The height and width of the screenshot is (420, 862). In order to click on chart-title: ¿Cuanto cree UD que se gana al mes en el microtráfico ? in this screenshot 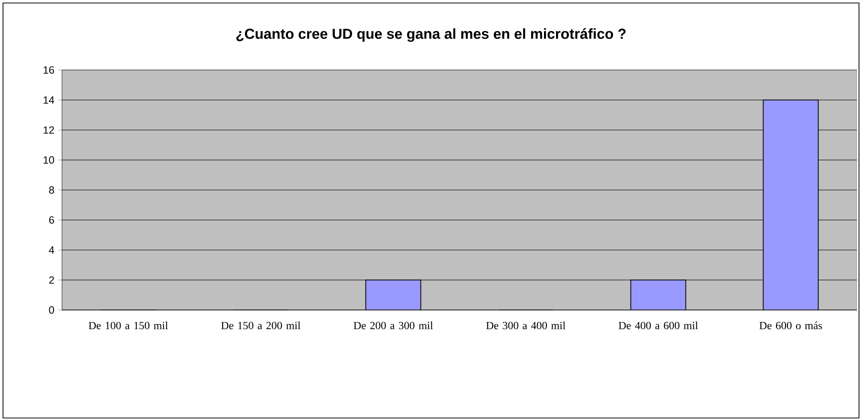, I will do `click(431, 35)`.